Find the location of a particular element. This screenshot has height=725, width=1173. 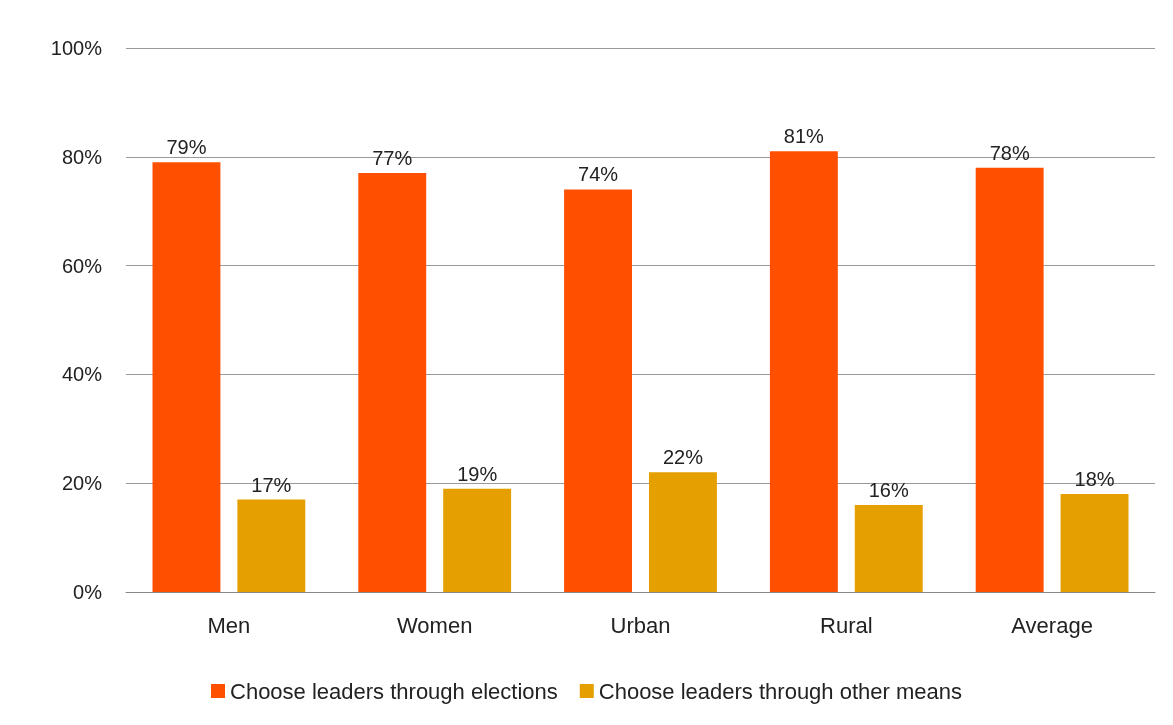

data-label: 19% is located at coordinates (477, 473).